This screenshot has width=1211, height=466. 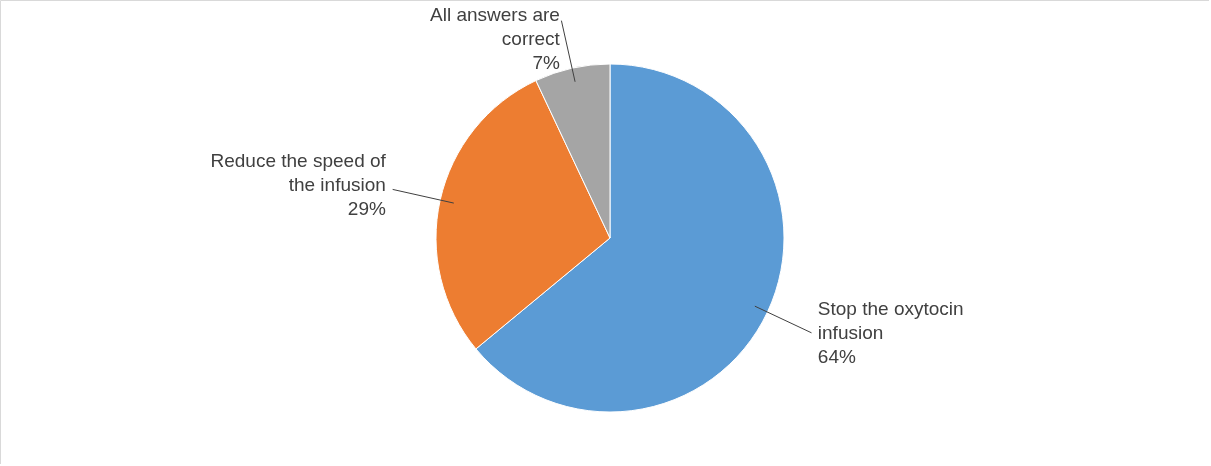 I want to click on slice-label: All answers are correct, so click(x=495, y=26).